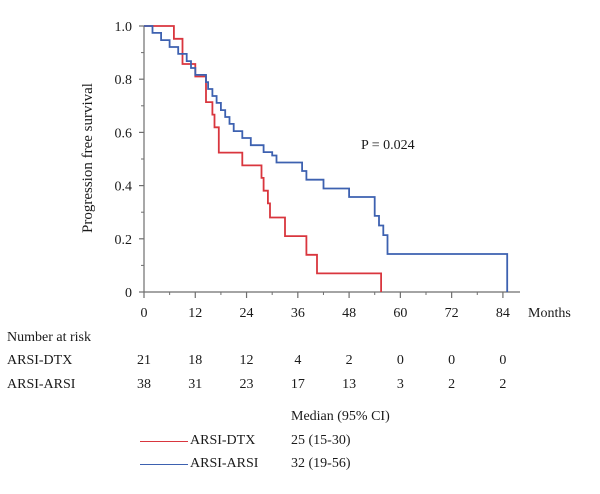 The image size is (600, 494). I want to click on risk-row-label-dtx: ARSI-DTX, so click(40, 360).